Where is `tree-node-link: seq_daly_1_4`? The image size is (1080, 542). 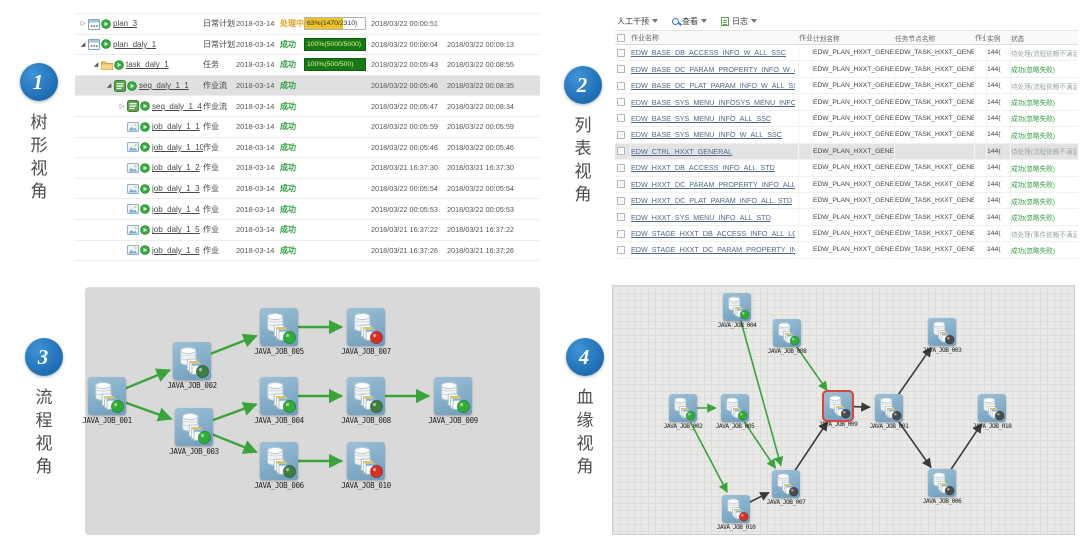 tree-node-link: seq_daly_1_4 is located at coordinates (177, 106).